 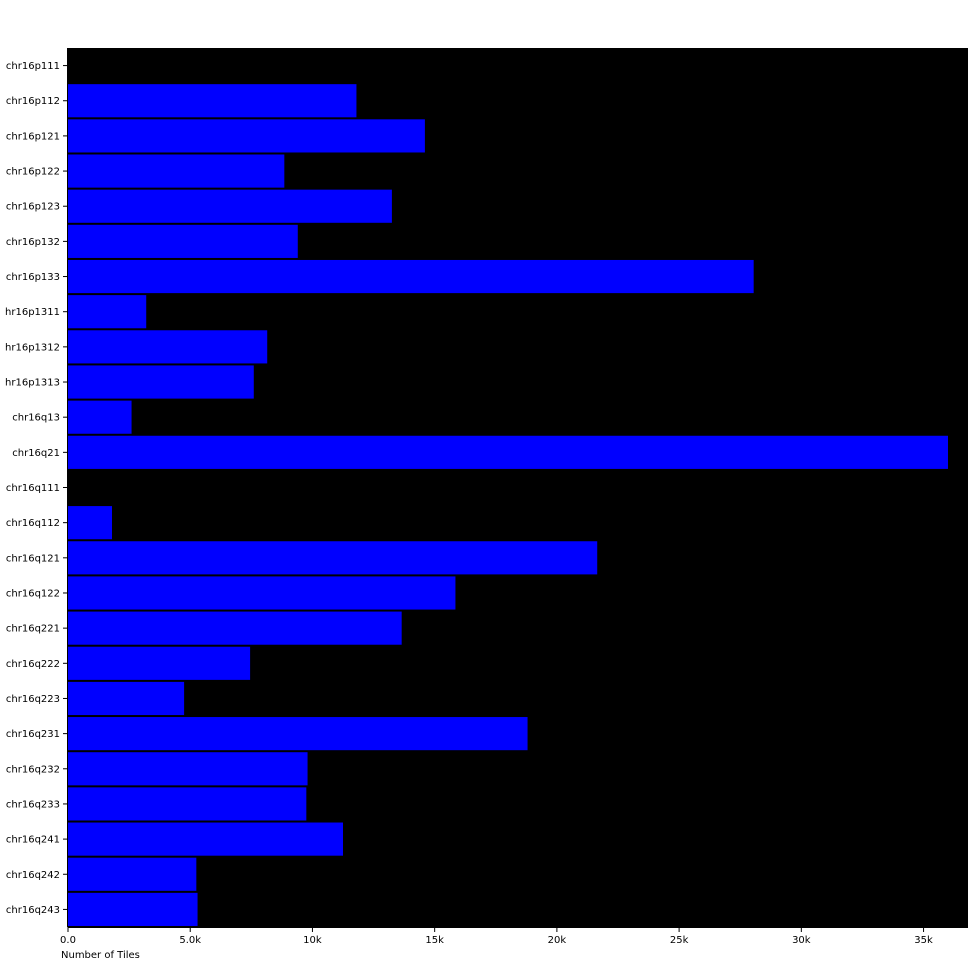 I want to click on x-tick-label: 10k, so click(x=312, y=940).